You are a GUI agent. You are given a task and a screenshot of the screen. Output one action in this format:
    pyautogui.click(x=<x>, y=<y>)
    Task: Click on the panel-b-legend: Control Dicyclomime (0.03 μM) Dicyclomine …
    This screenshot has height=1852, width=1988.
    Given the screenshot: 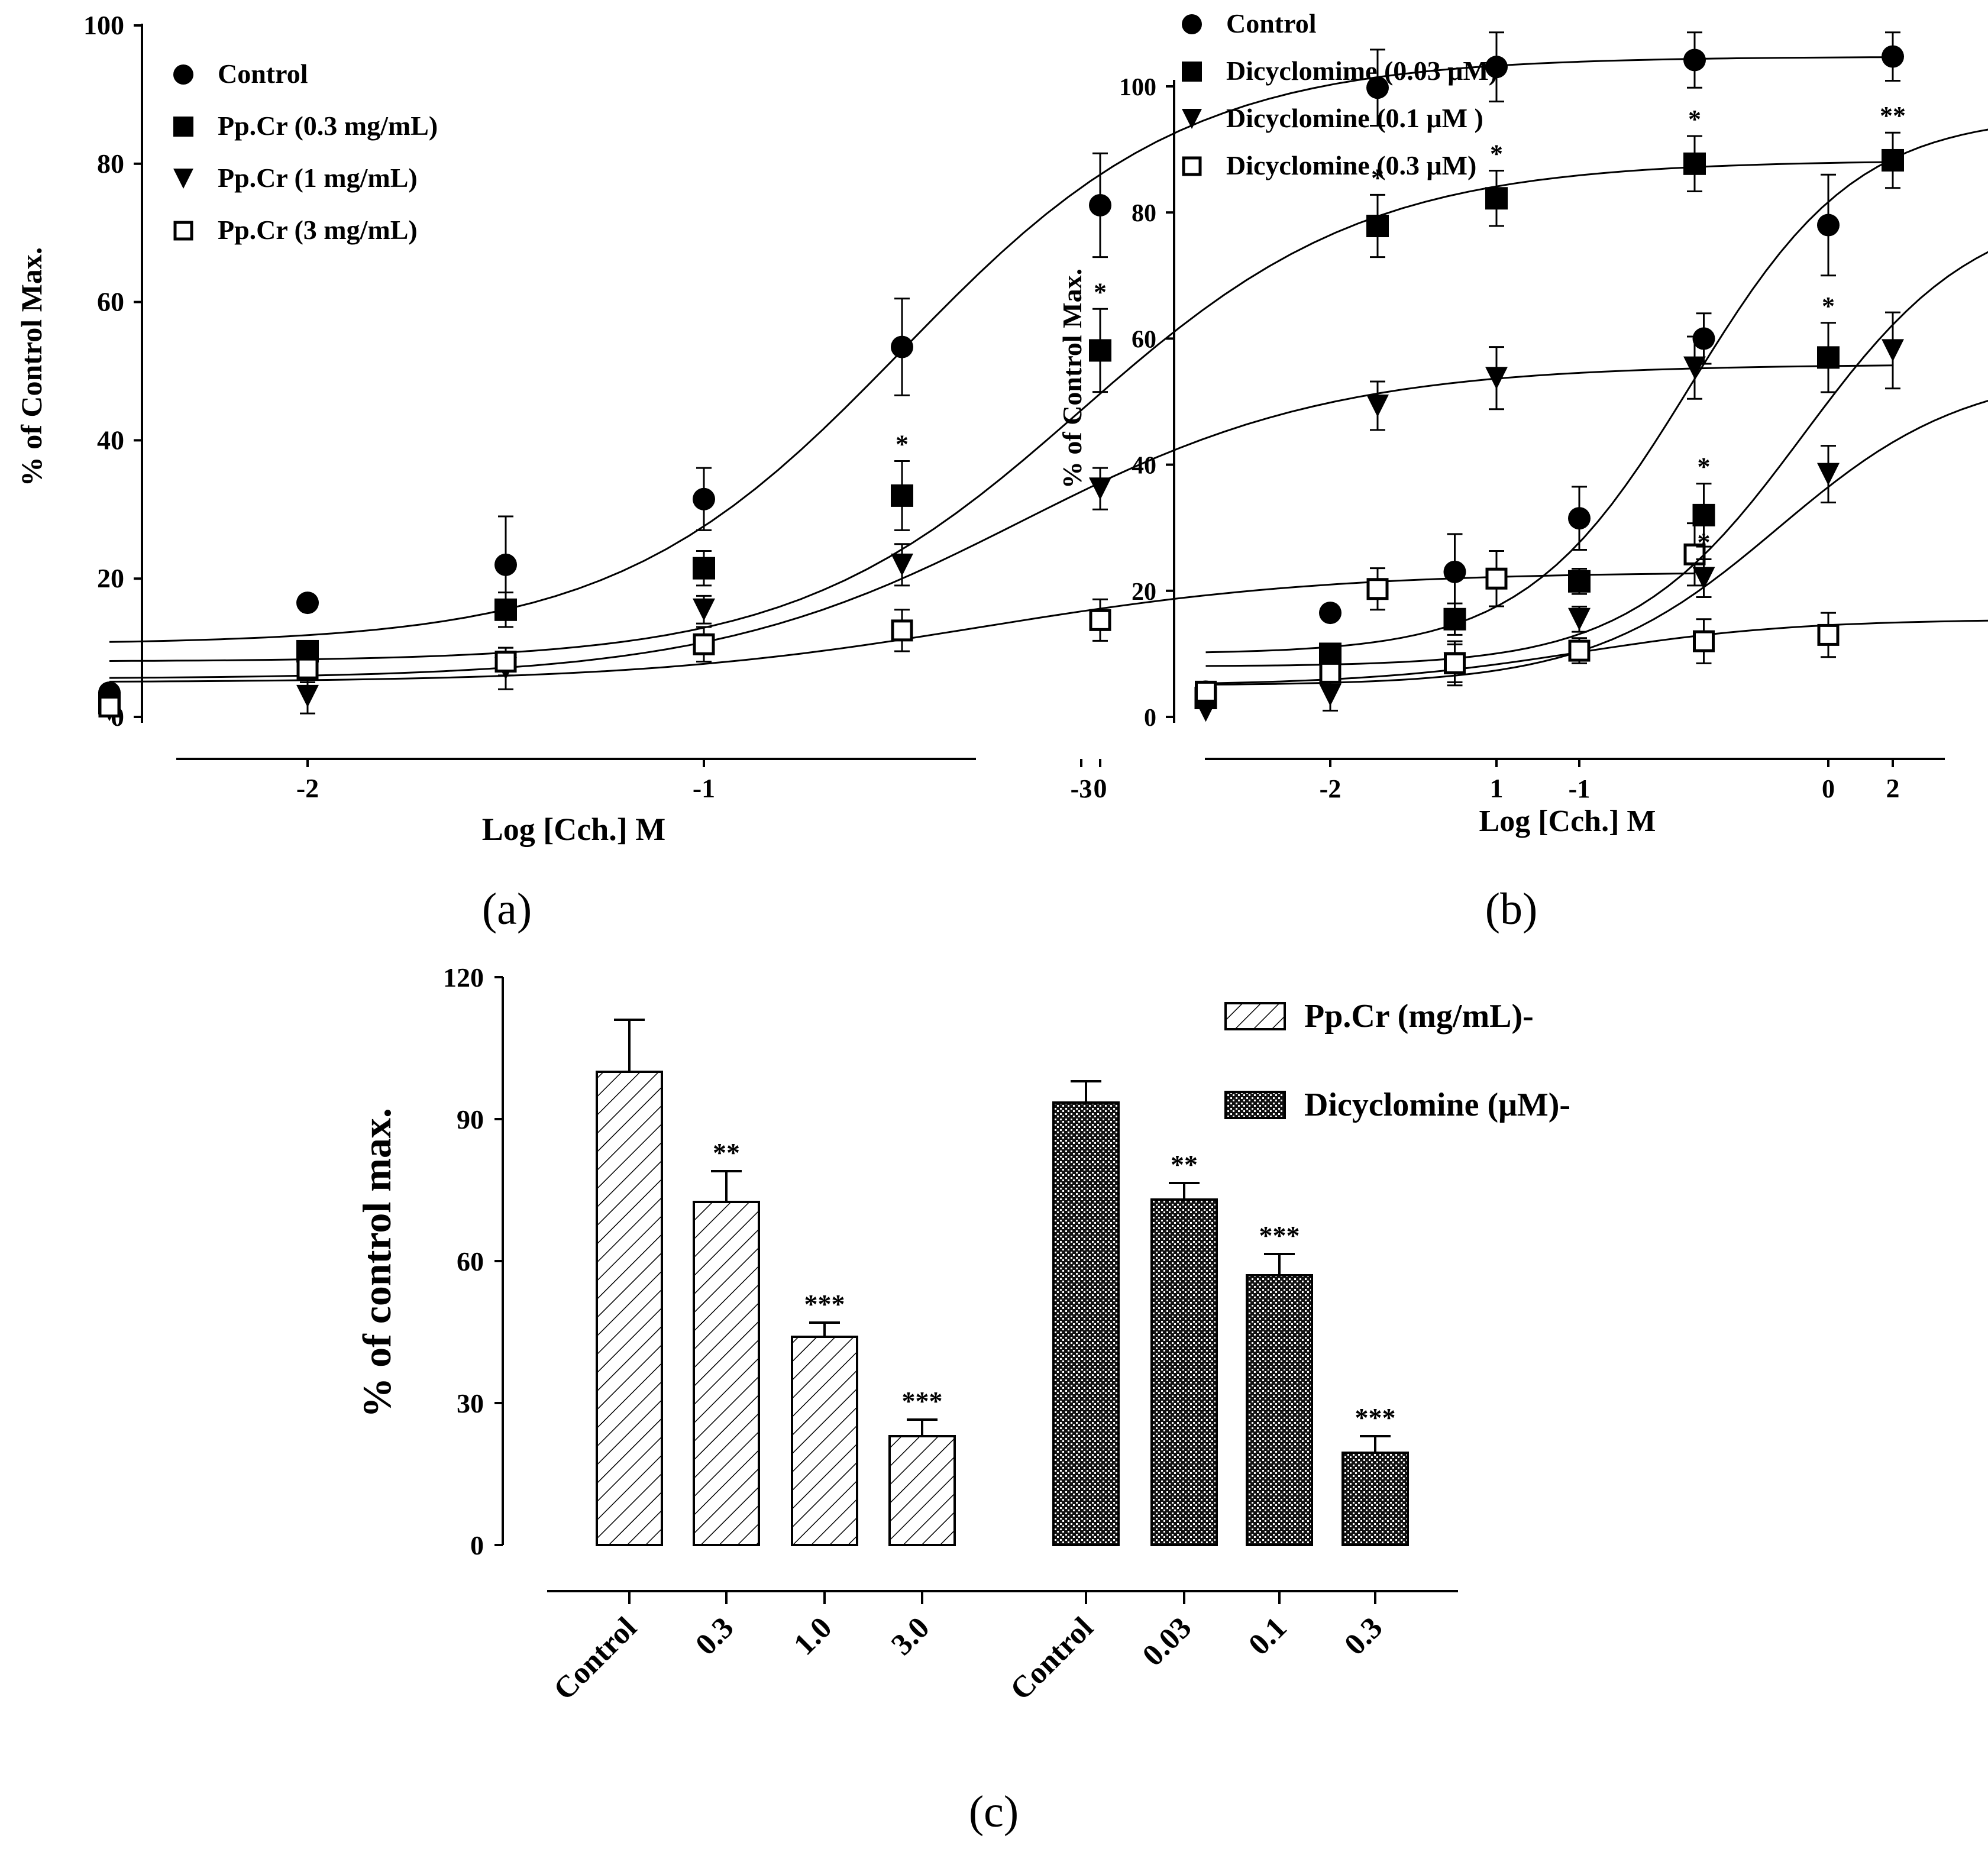 What is the action you would take?
    pyautogui.click(x=1340, y=94)
    